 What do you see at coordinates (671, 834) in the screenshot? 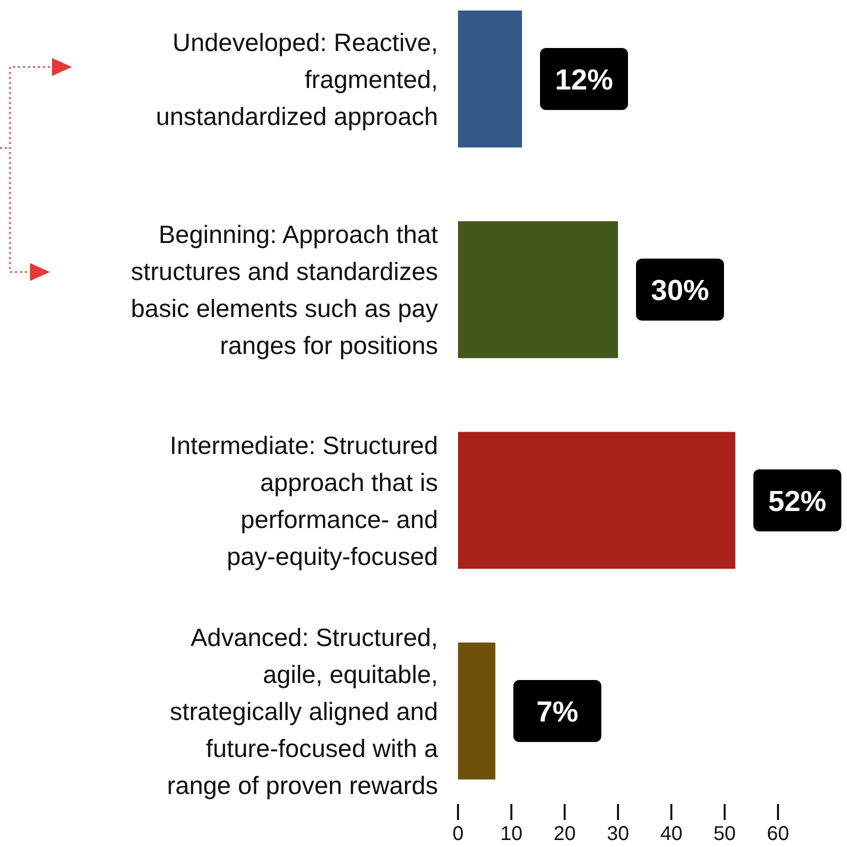
I see `x-tick-label: 40` at bounding box center [671, 834].